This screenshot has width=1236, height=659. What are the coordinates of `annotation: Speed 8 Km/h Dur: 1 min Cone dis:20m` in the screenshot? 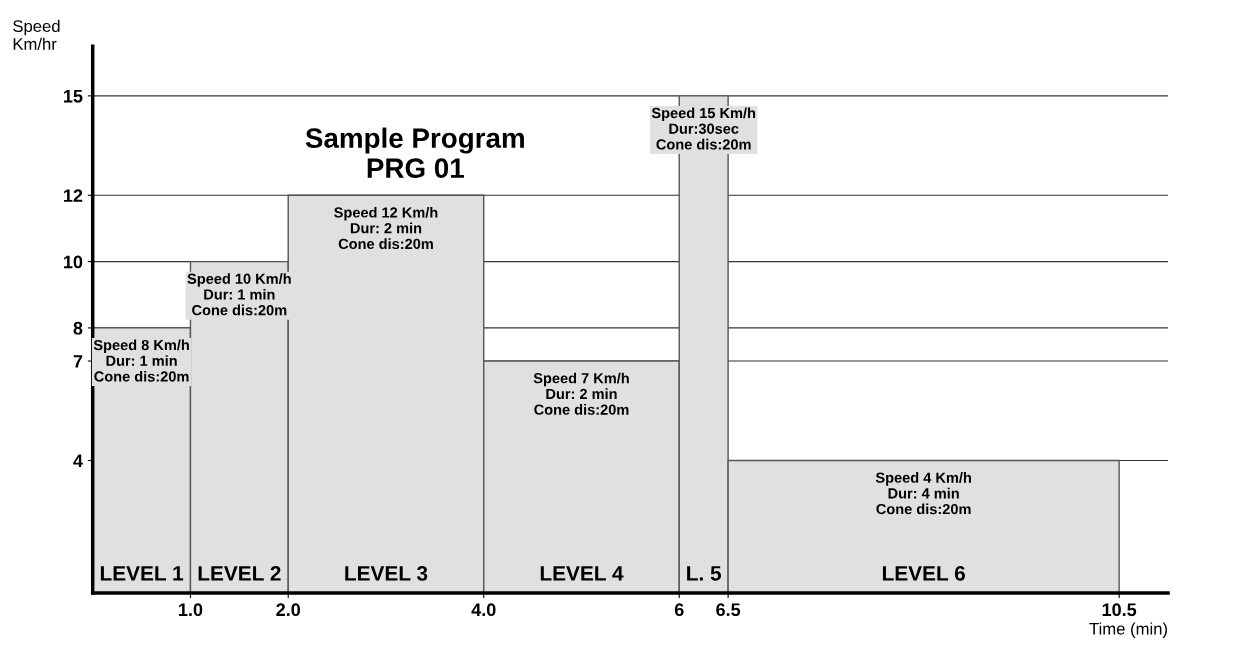 It's located at (141, 360).